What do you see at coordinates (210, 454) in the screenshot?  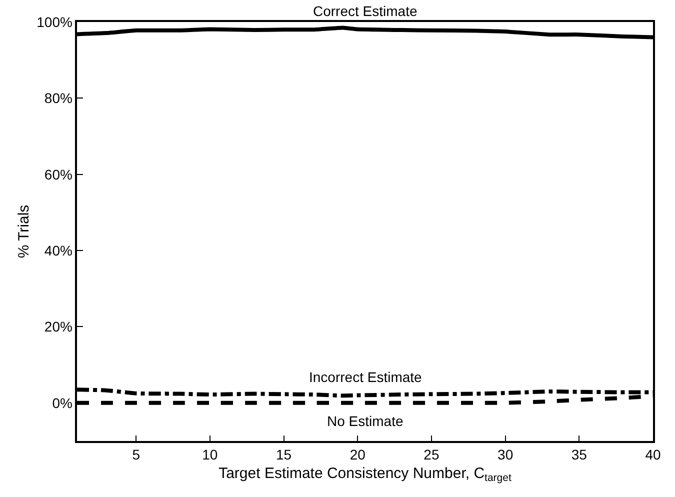 I see `x-tick-label: 10` at bounding box center [210, 454].